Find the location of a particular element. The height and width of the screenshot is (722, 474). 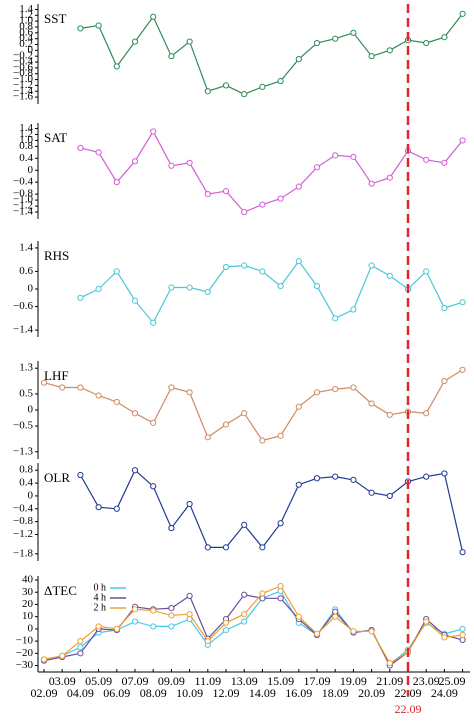

panel-label: RHS is located at coordinates (56, 255).